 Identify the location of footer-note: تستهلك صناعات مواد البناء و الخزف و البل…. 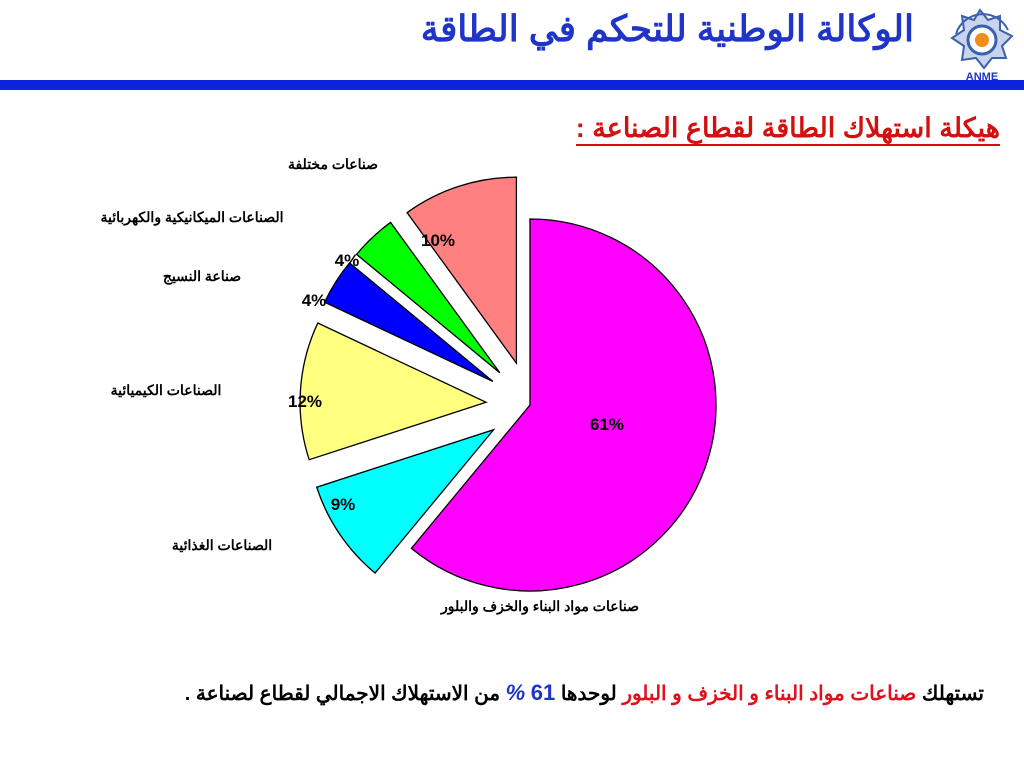
(584, 693).